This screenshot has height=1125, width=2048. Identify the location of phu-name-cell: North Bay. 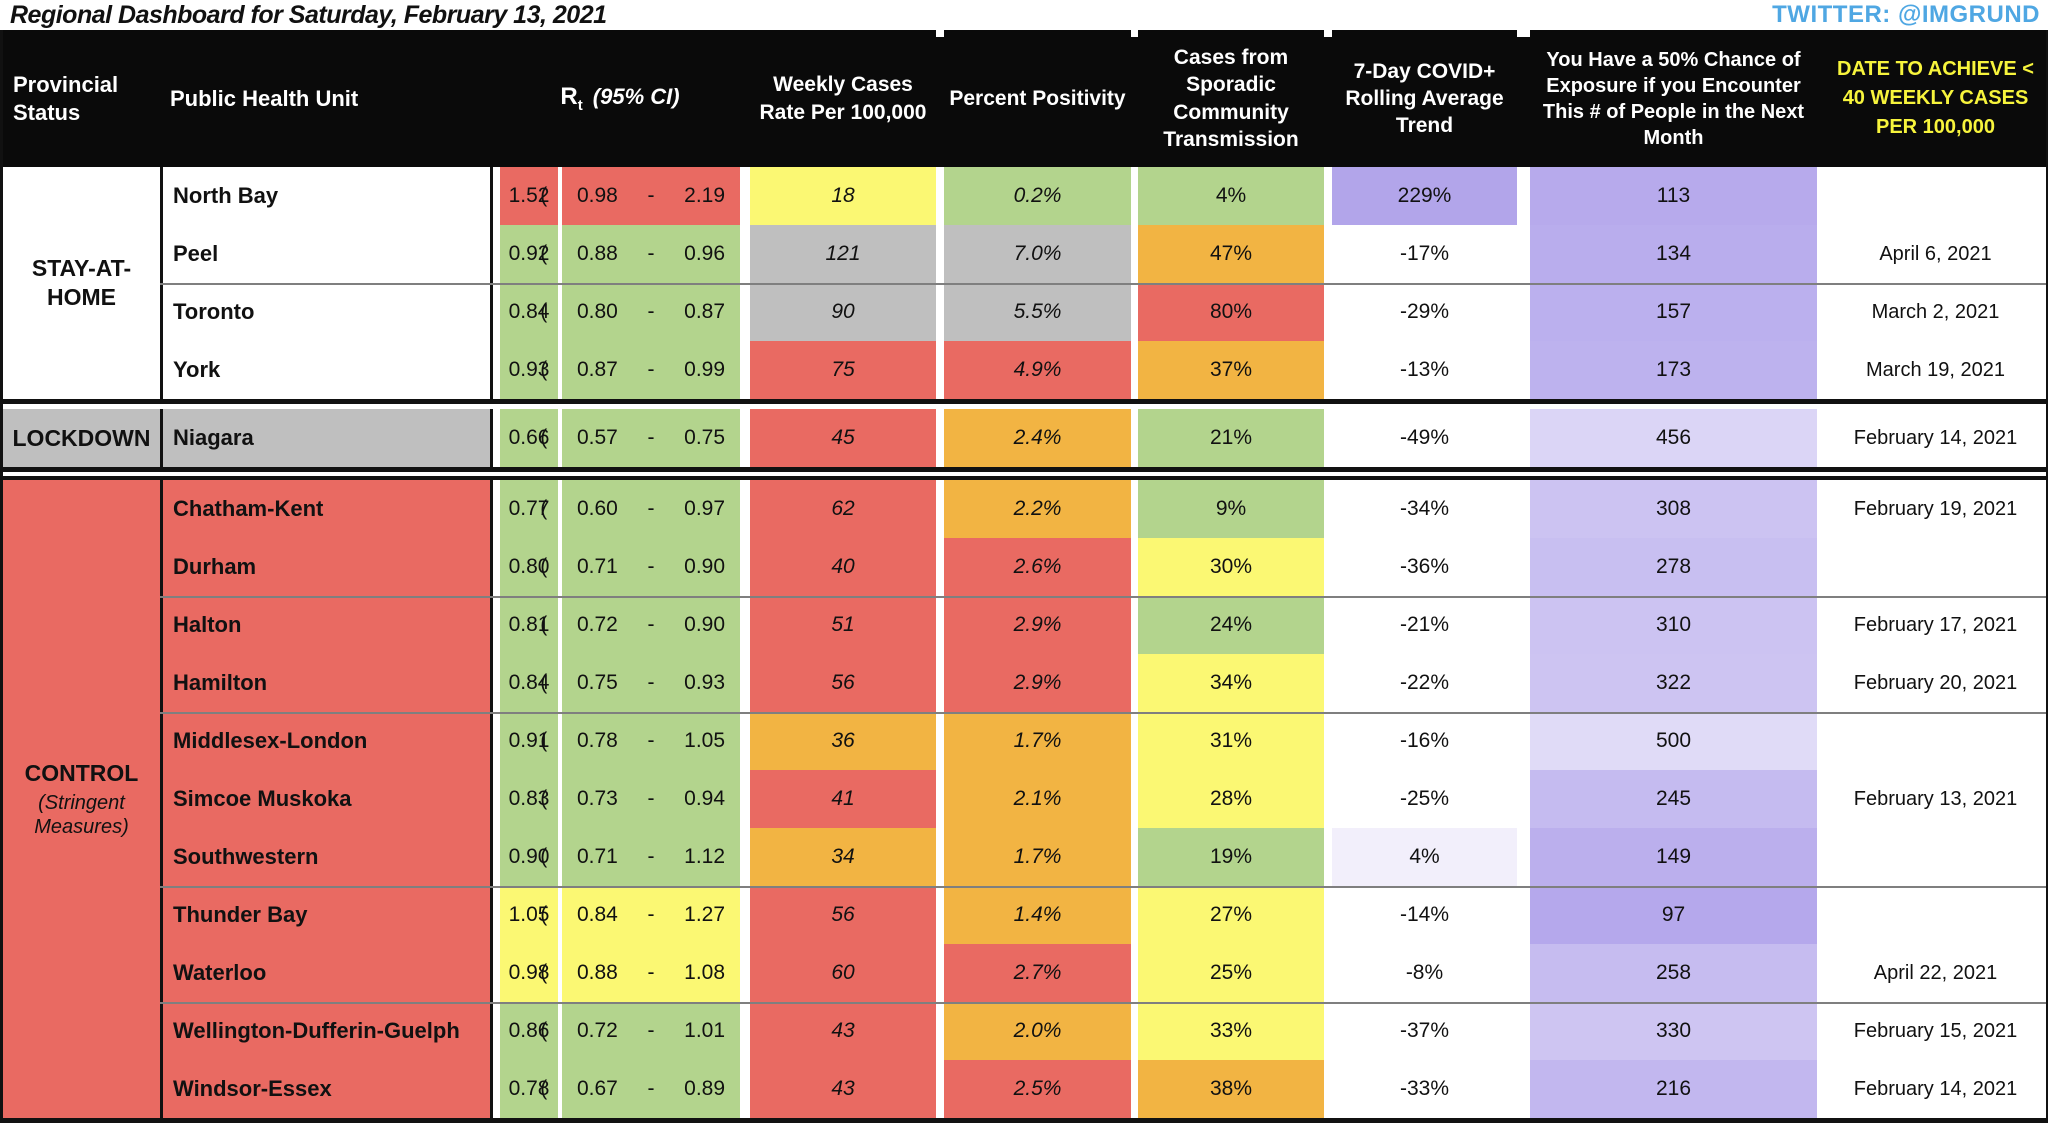
(326, 196).